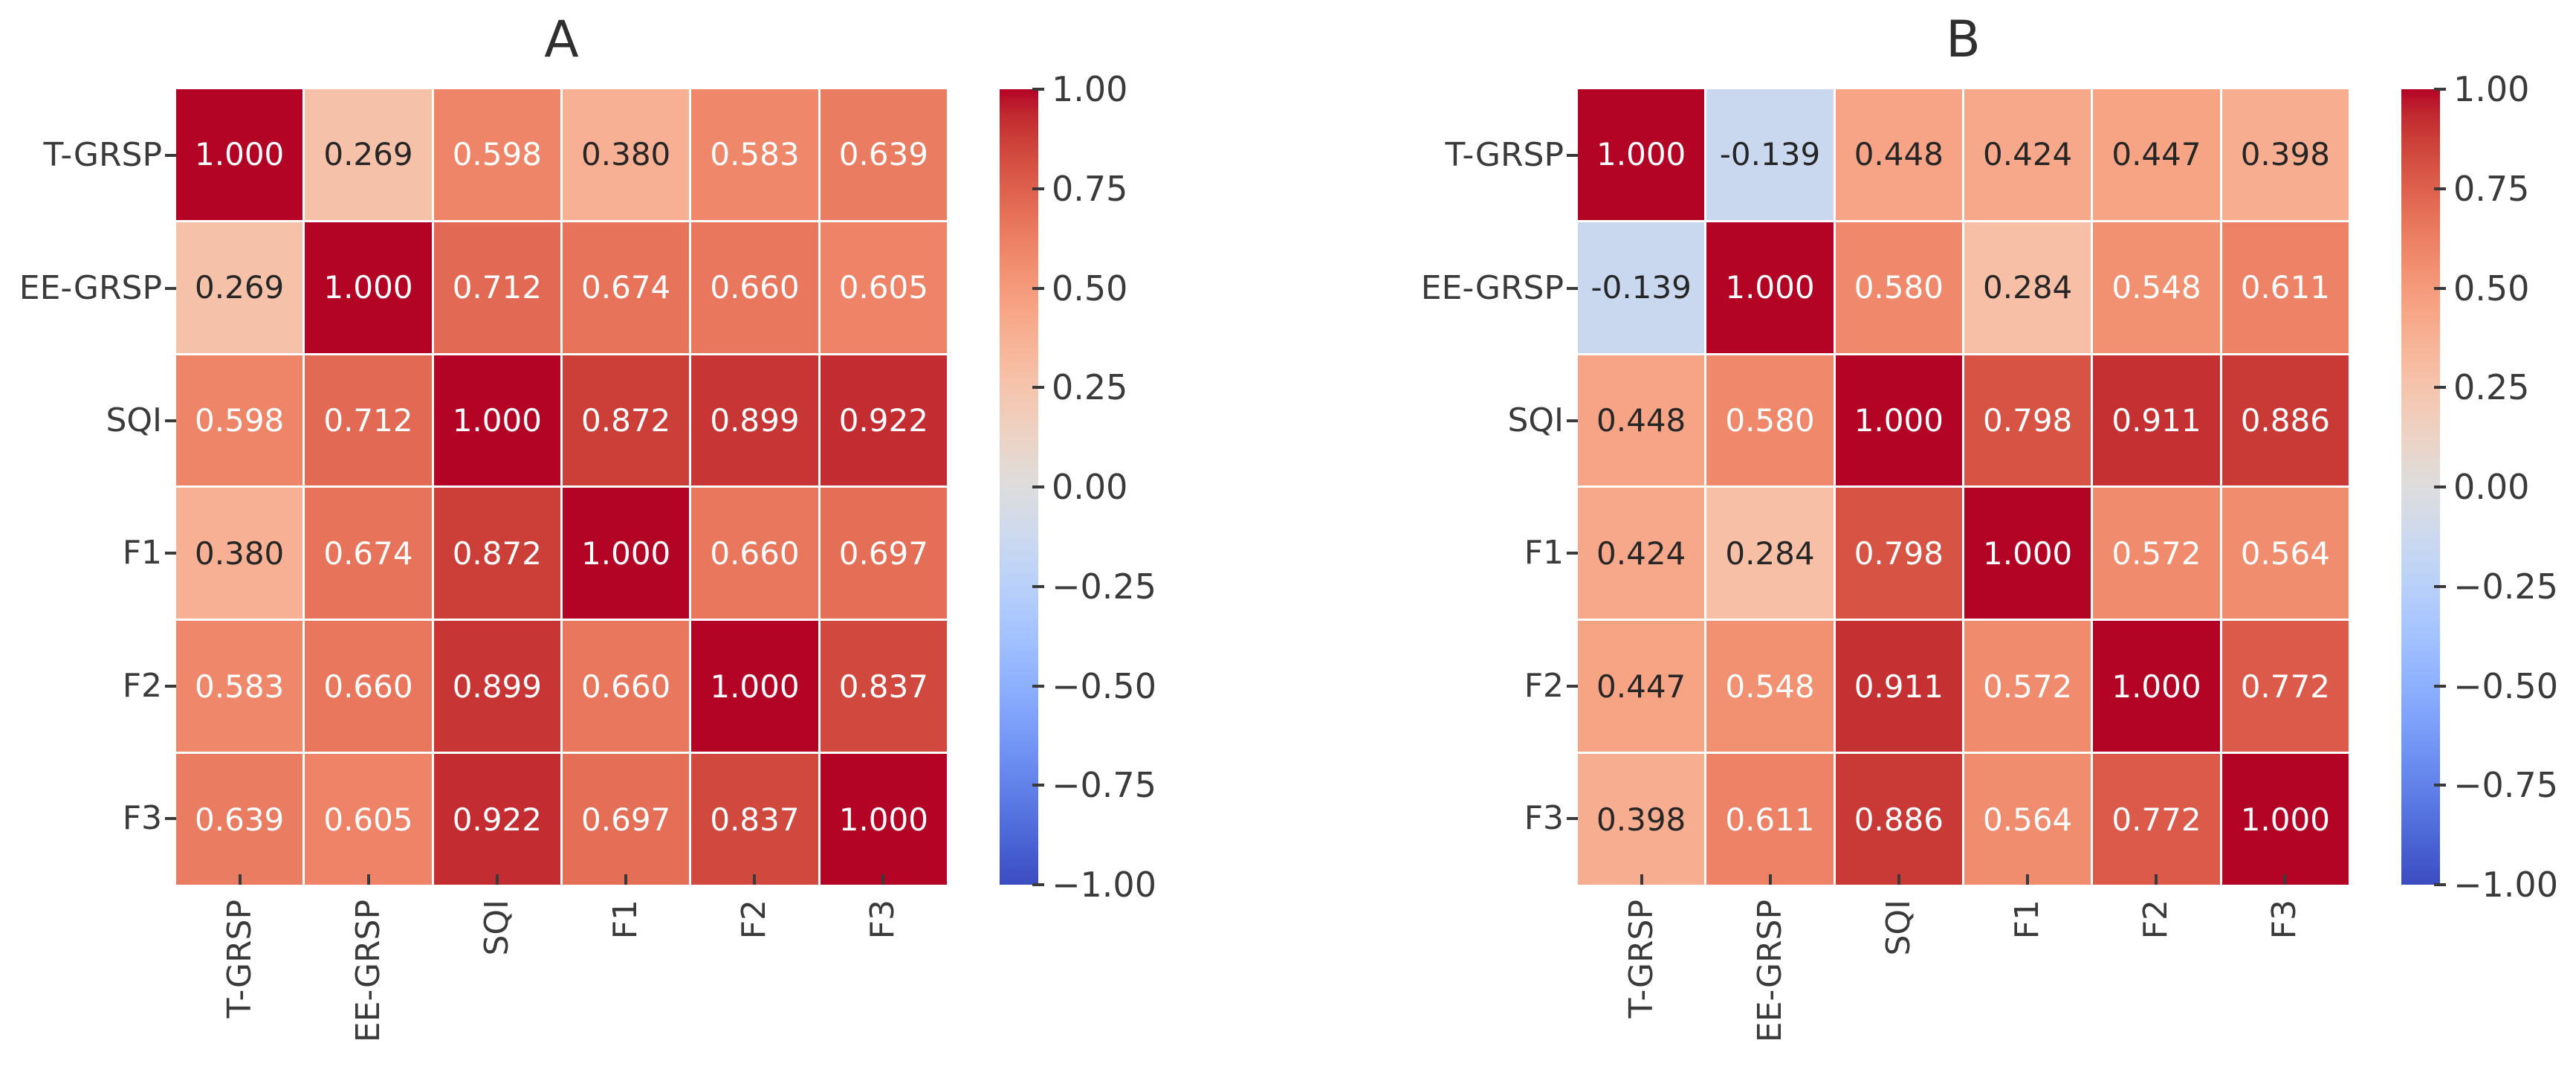  I want to click on heatmap-cell: 0.564, so click(2285, 553).